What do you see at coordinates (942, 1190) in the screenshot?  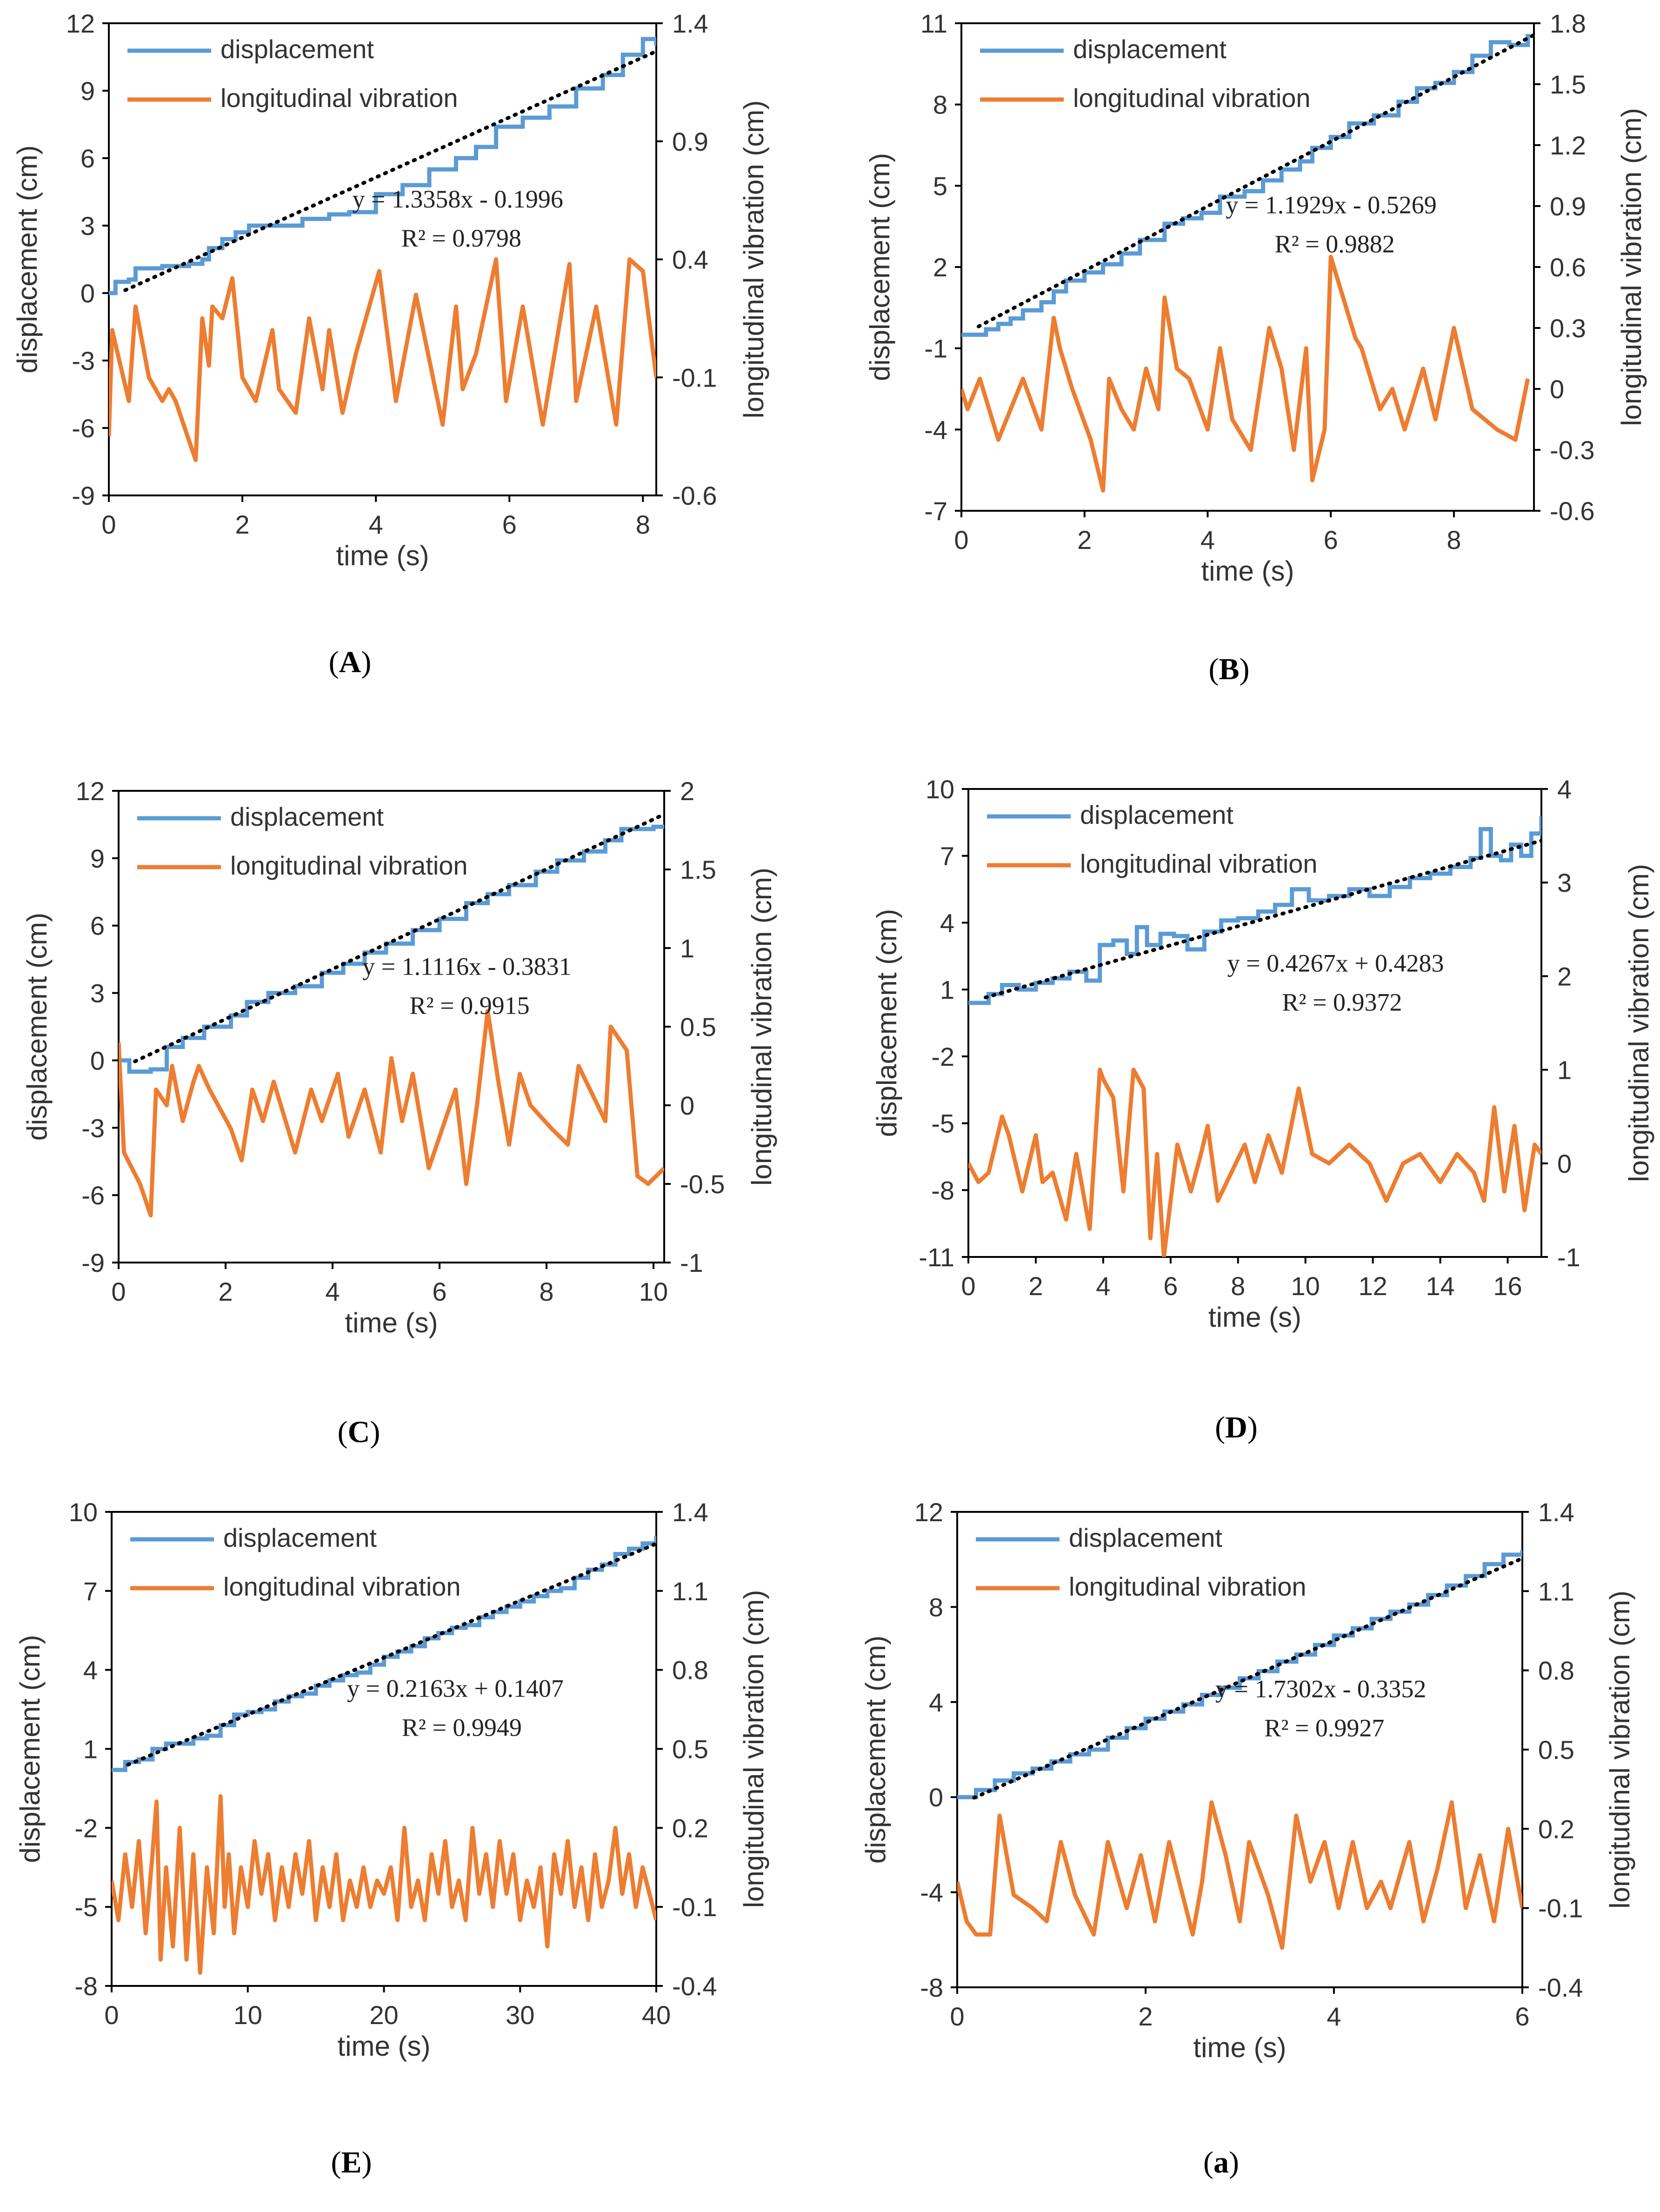 I see `y-tick-label: -8` at bounding box center [942, 1190].